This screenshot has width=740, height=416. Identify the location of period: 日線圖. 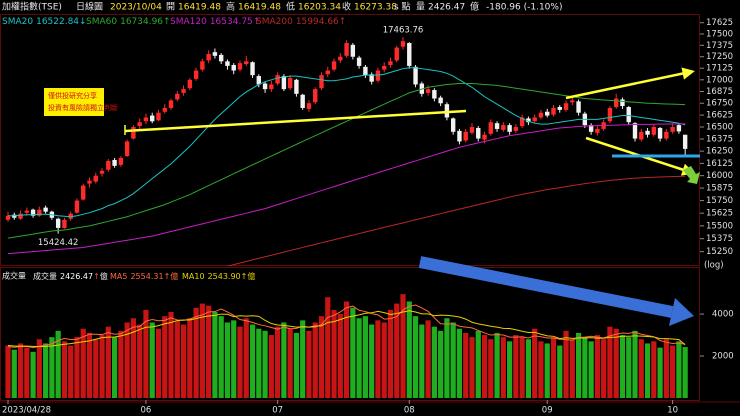
(89, 7).